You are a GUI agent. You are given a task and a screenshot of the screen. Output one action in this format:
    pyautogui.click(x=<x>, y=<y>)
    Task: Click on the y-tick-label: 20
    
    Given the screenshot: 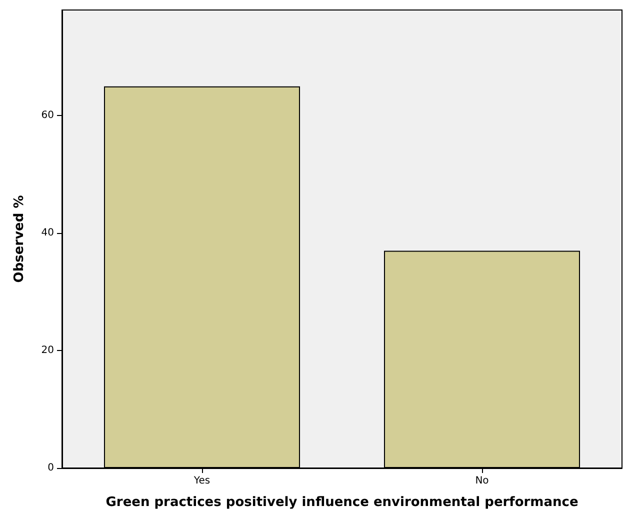 What is the action you would take?
    pyautogui.click(x=47, y=350)
    